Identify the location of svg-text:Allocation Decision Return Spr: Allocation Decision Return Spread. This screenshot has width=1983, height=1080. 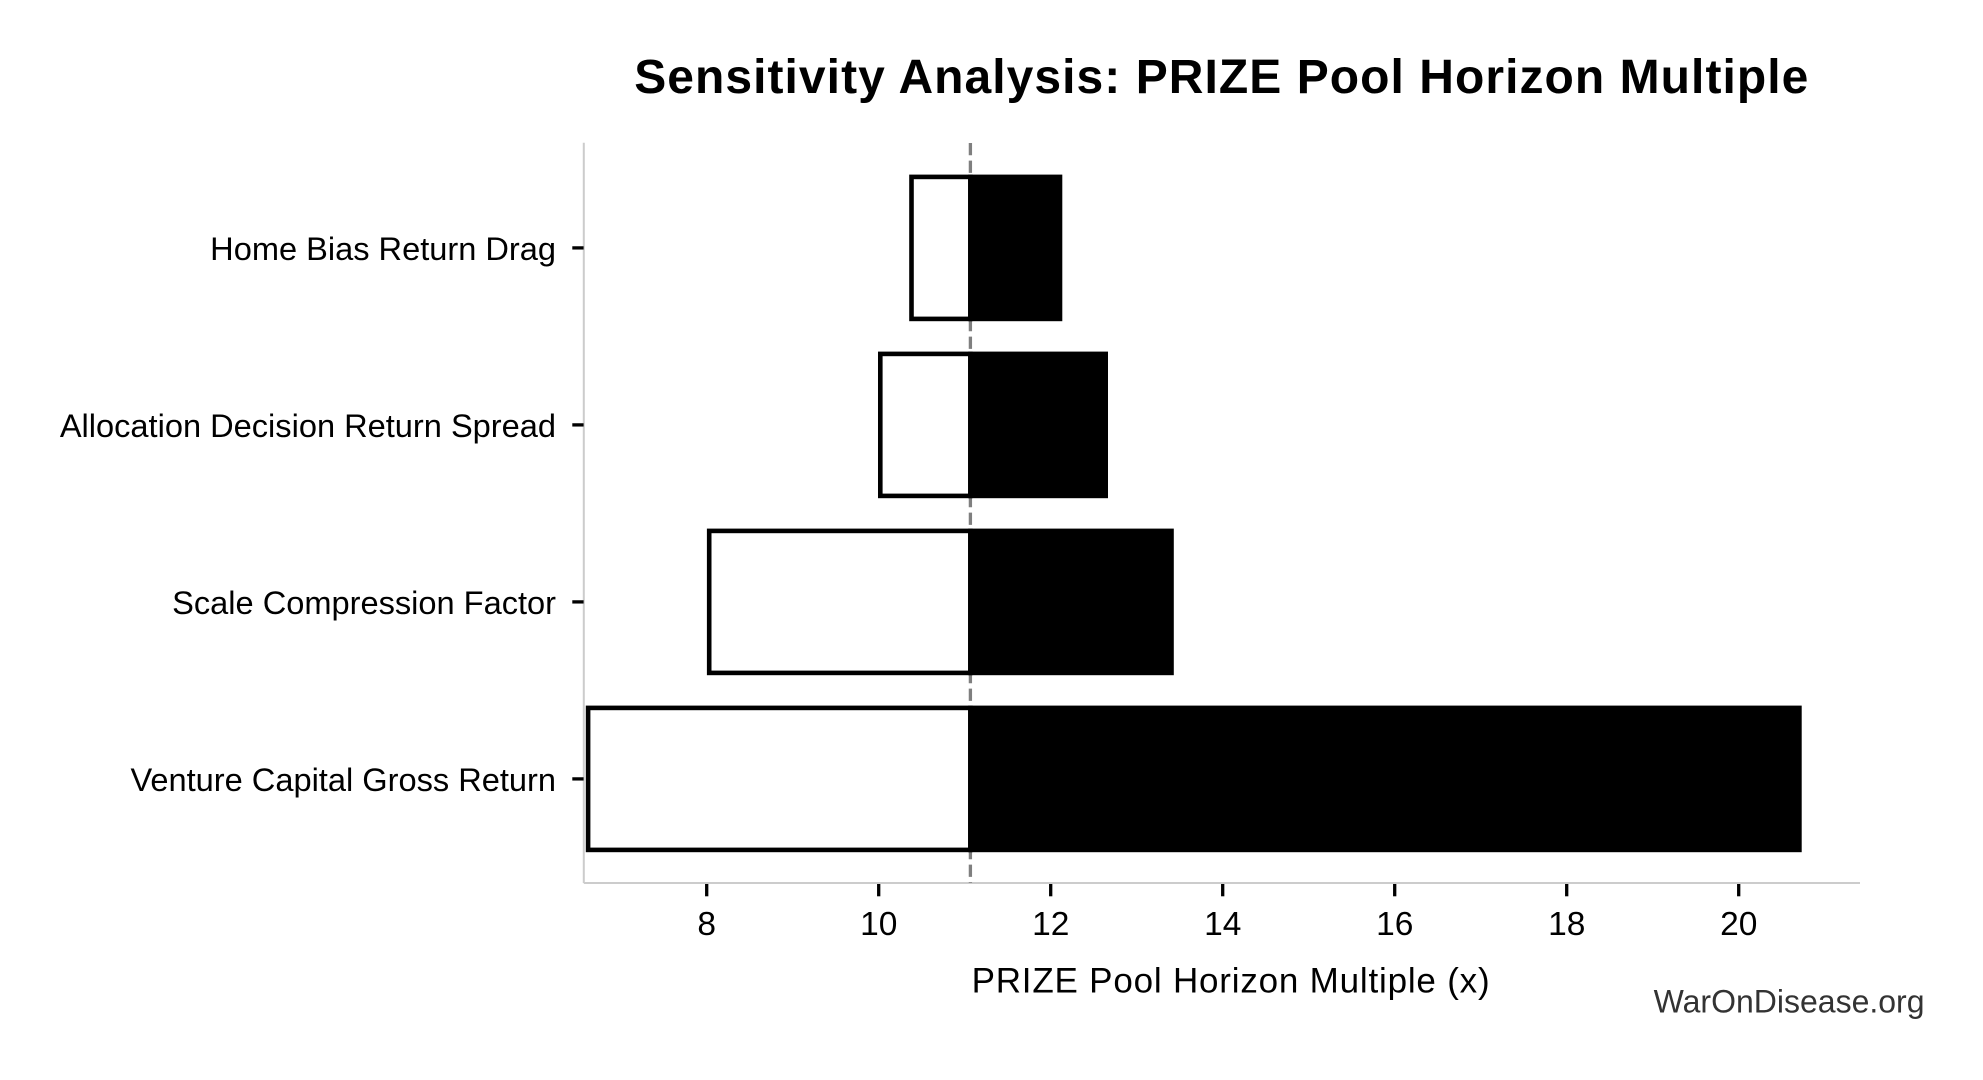
(308, 425).